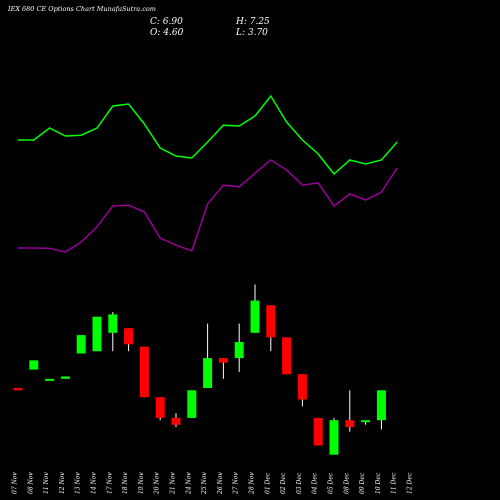  What do you see at coordinates (166, 22) in the screenshot?
I see `close-value: C: 6.90` at bounding box center [166, 22].